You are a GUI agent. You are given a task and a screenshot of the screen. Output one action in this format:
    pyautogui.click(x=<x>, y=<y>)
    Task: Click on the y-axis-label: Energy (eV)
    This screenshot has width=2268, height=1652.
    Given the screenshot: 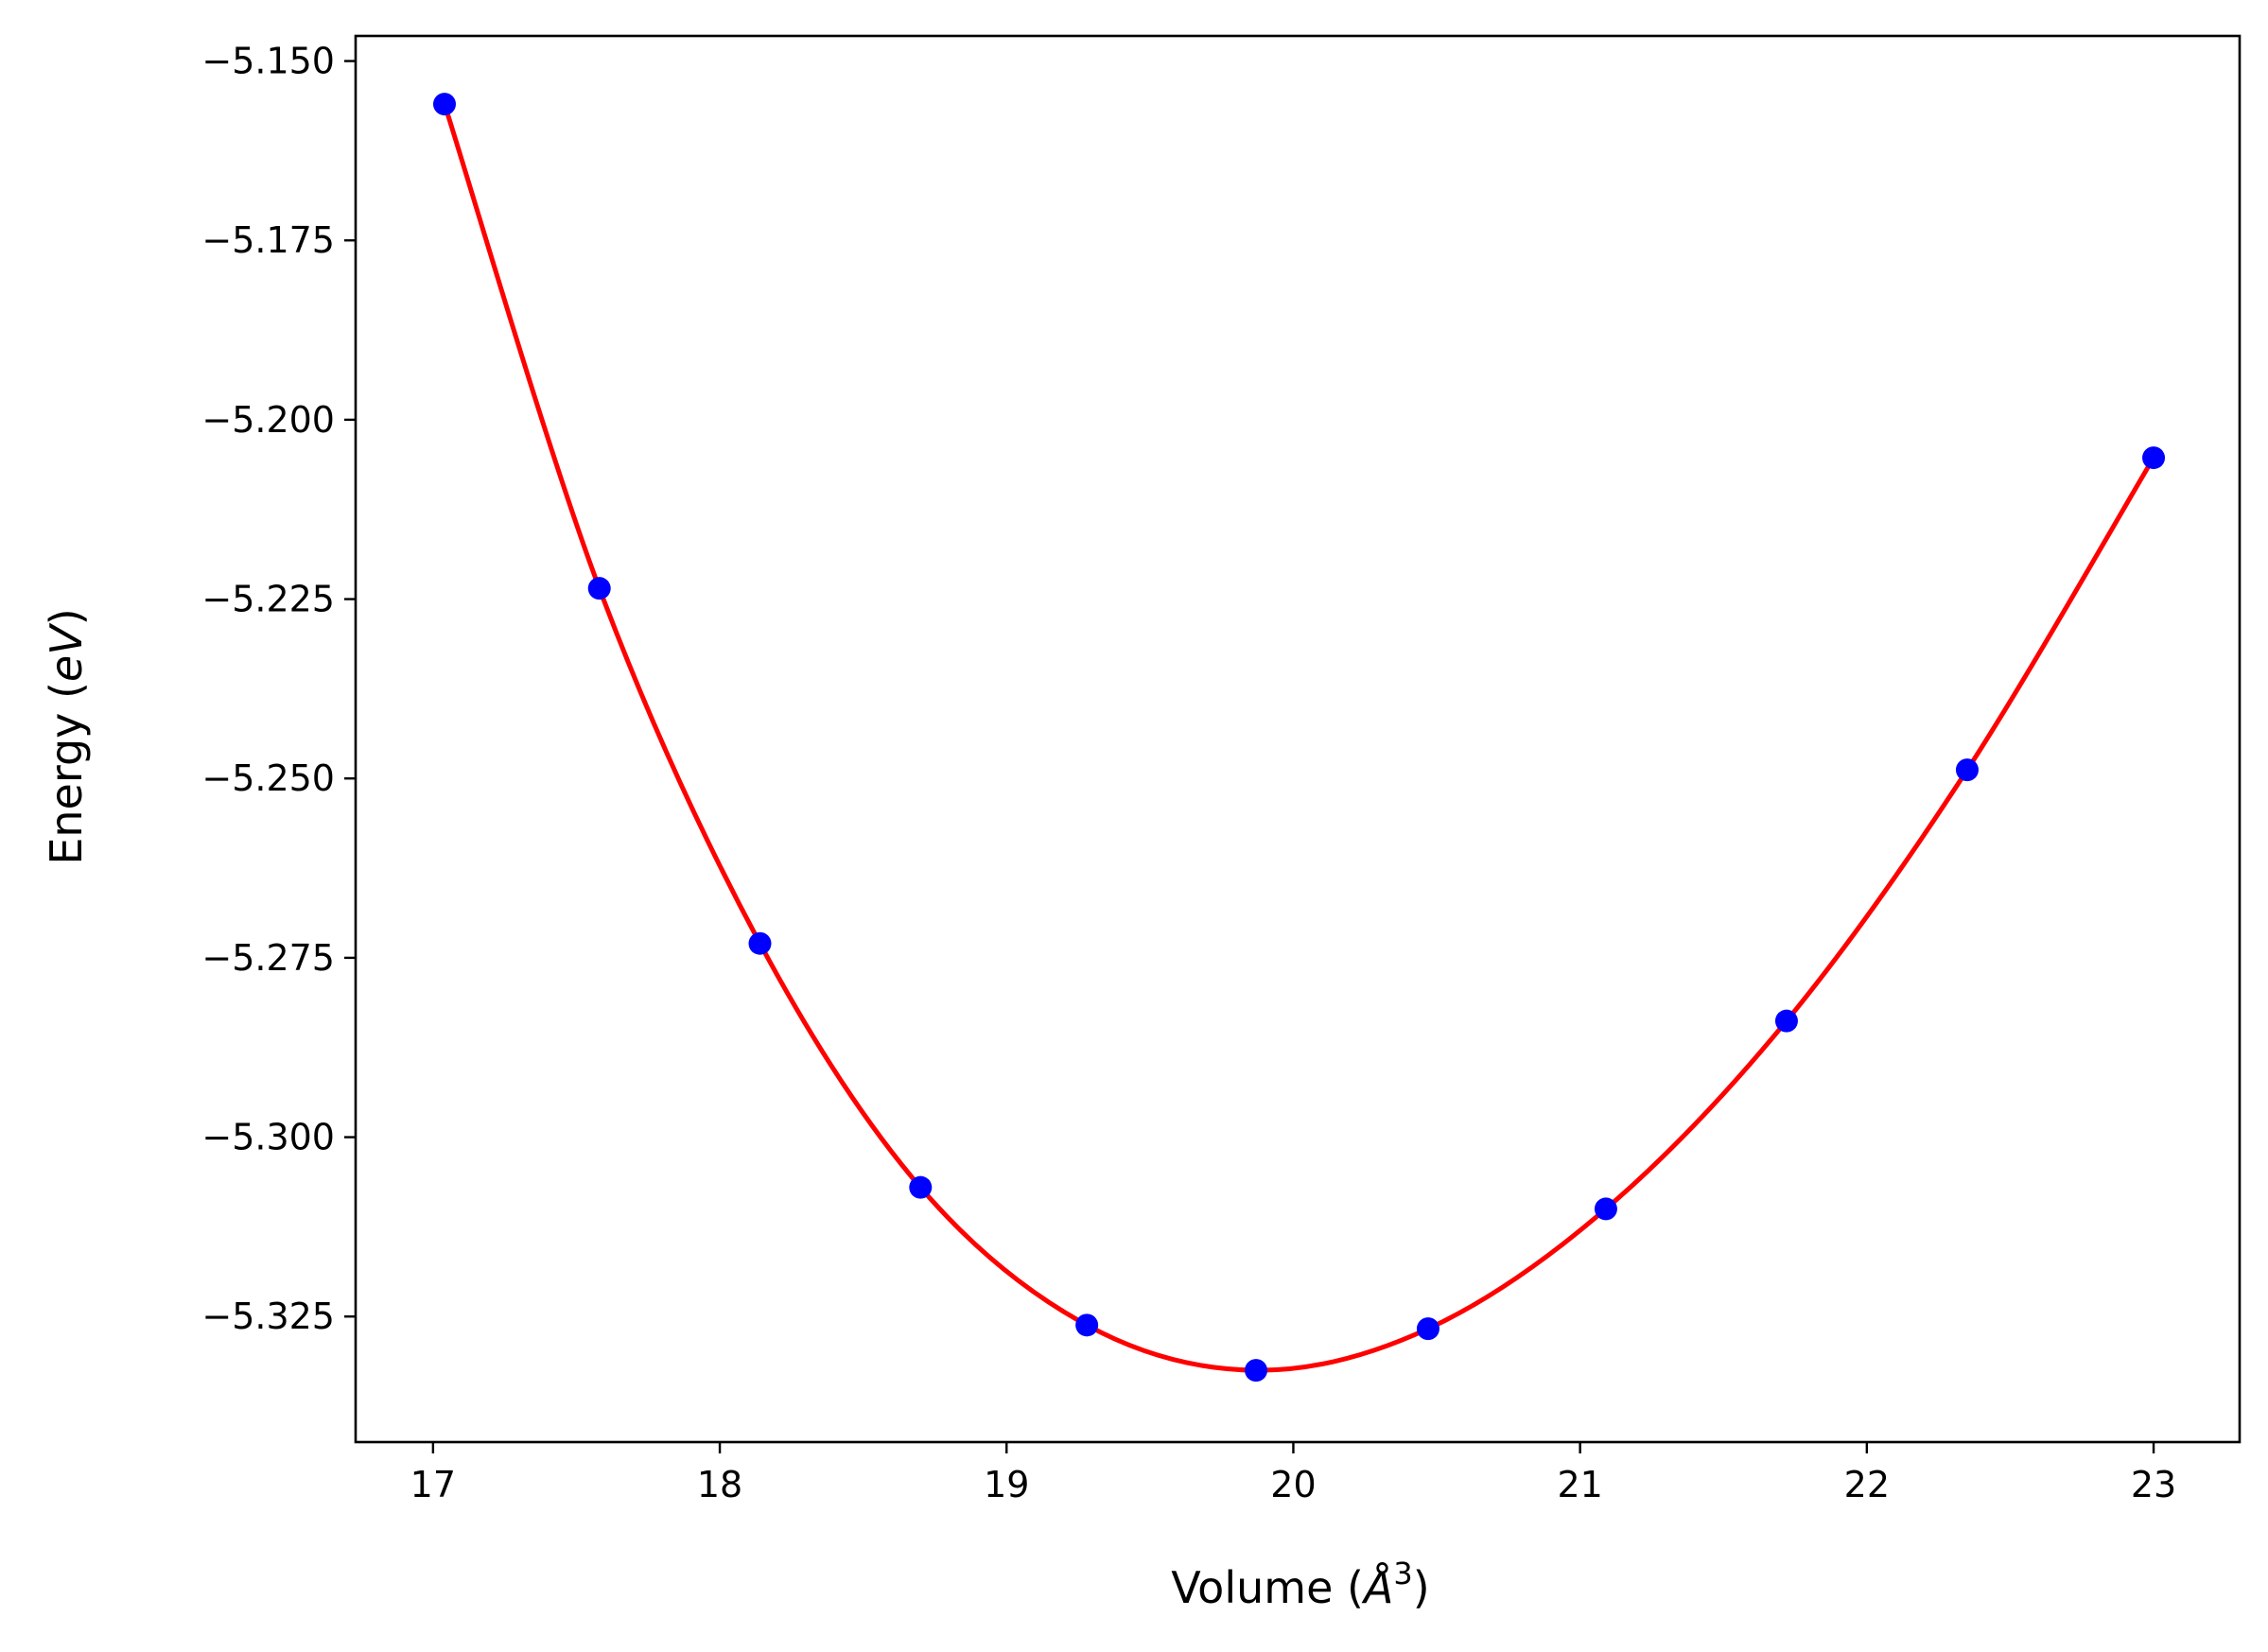 What is the action you would take?
    pyautogui.click(x=66, y=736)
    